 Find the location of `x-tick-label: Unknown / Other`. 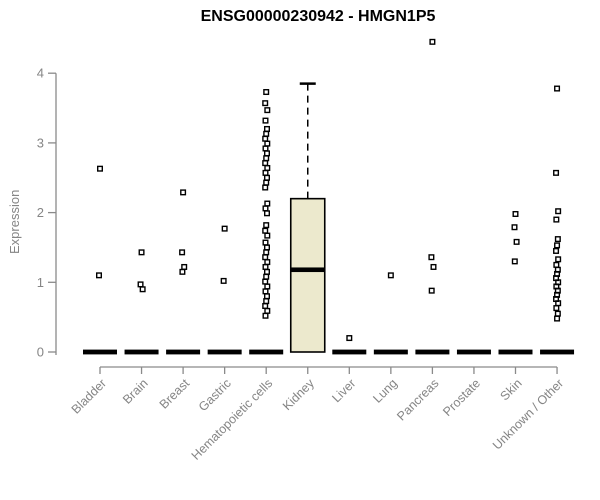

x-tick-label: Unknown / Other is located at coordinates (528, 414).